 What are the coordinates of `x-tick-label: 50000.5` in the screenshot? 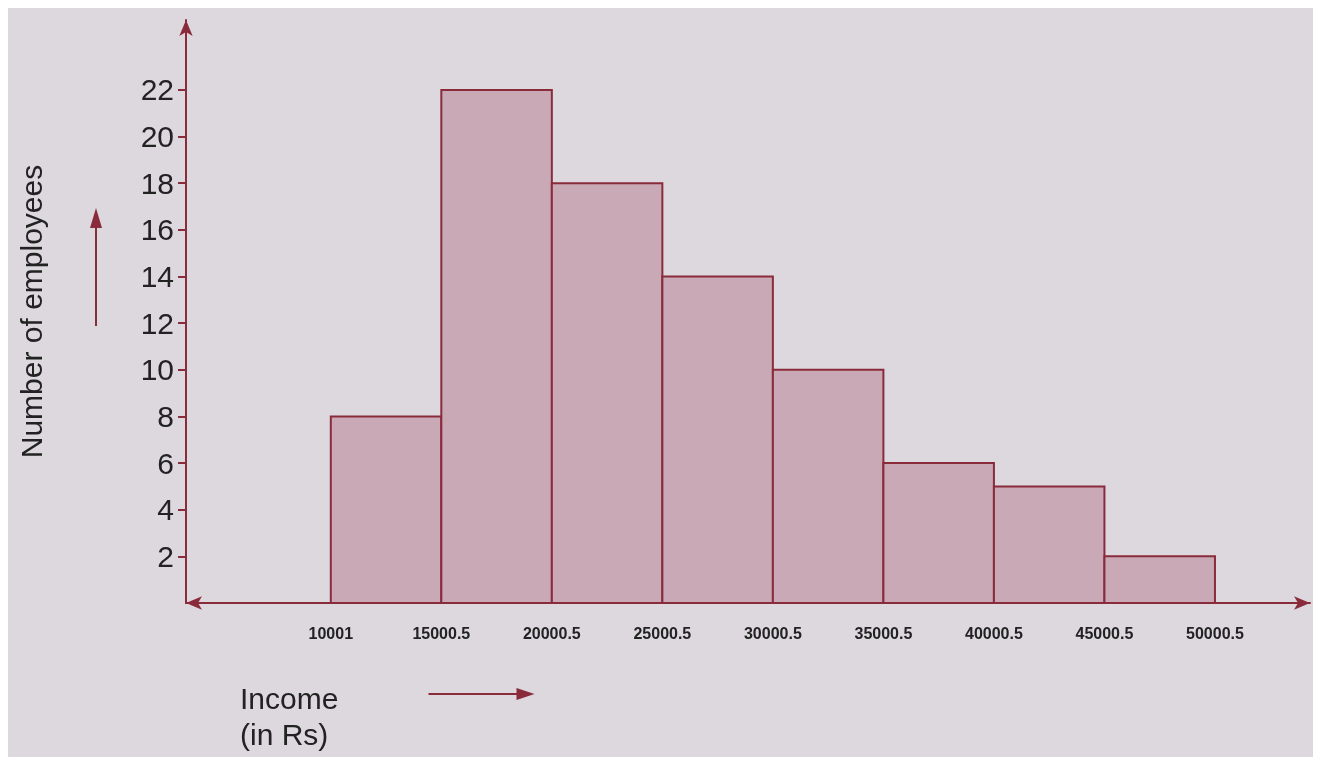 It's located at (1215, 633).